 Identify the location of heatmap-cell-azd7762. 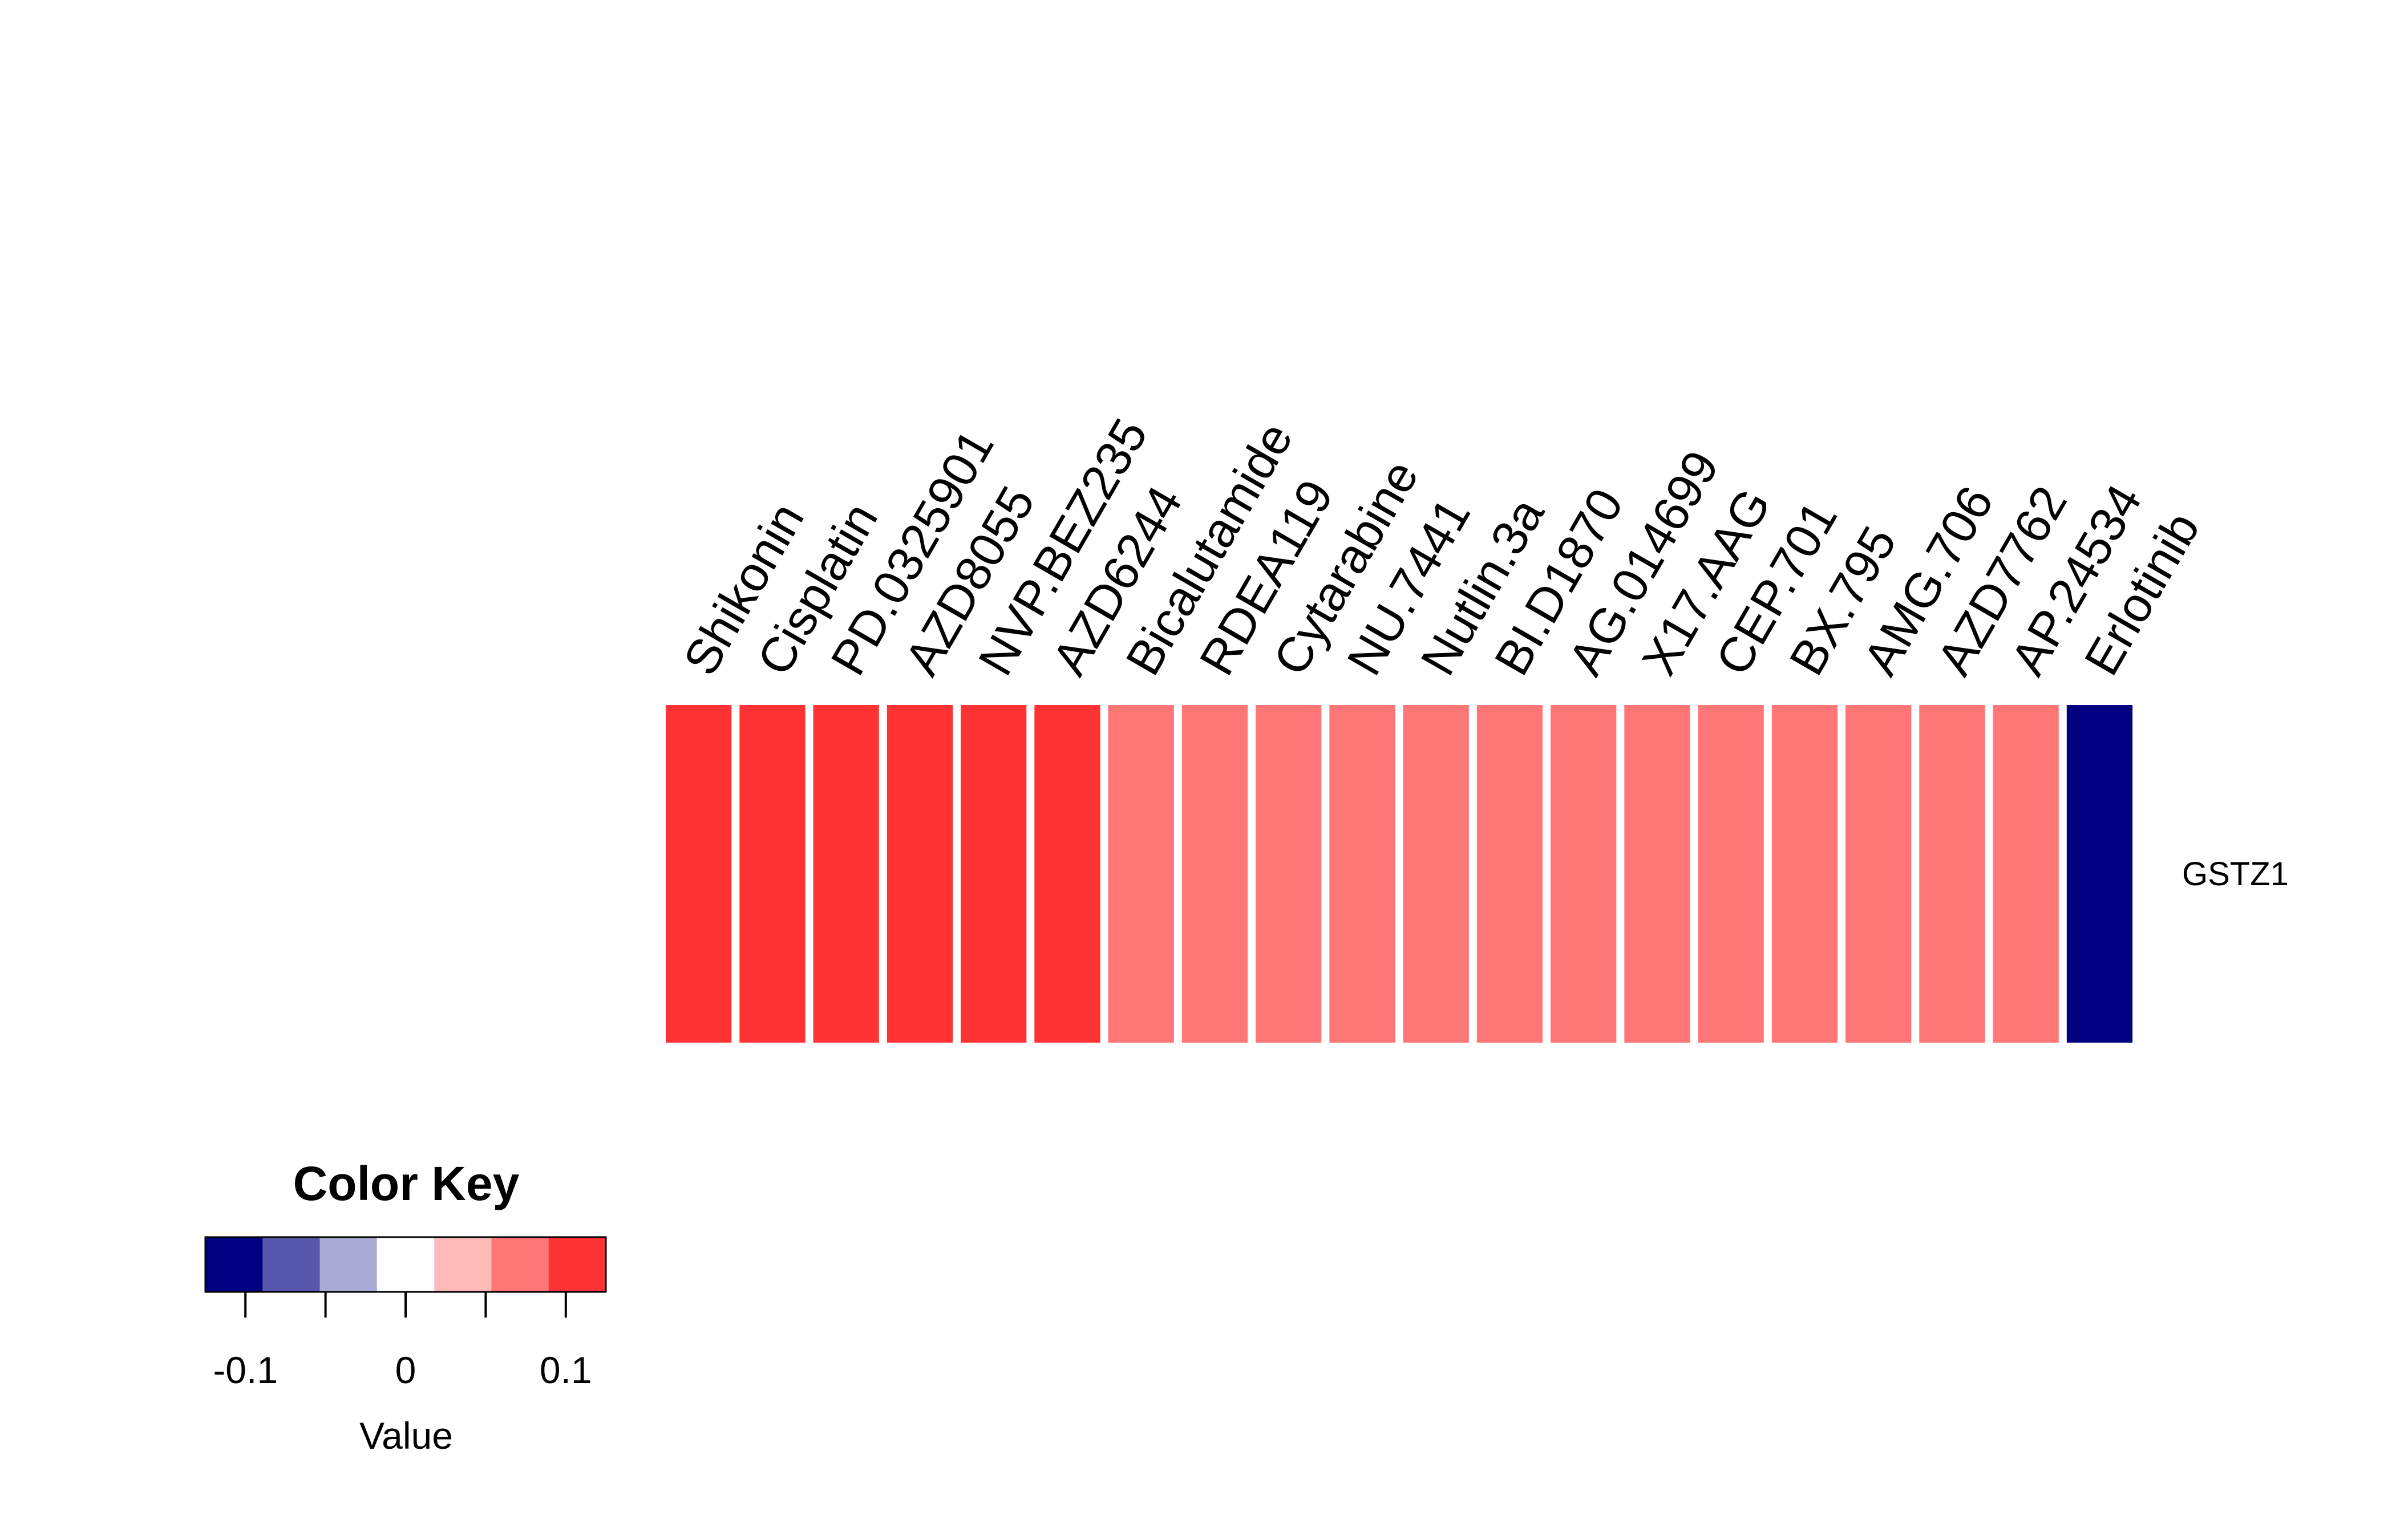
(1952, 874).